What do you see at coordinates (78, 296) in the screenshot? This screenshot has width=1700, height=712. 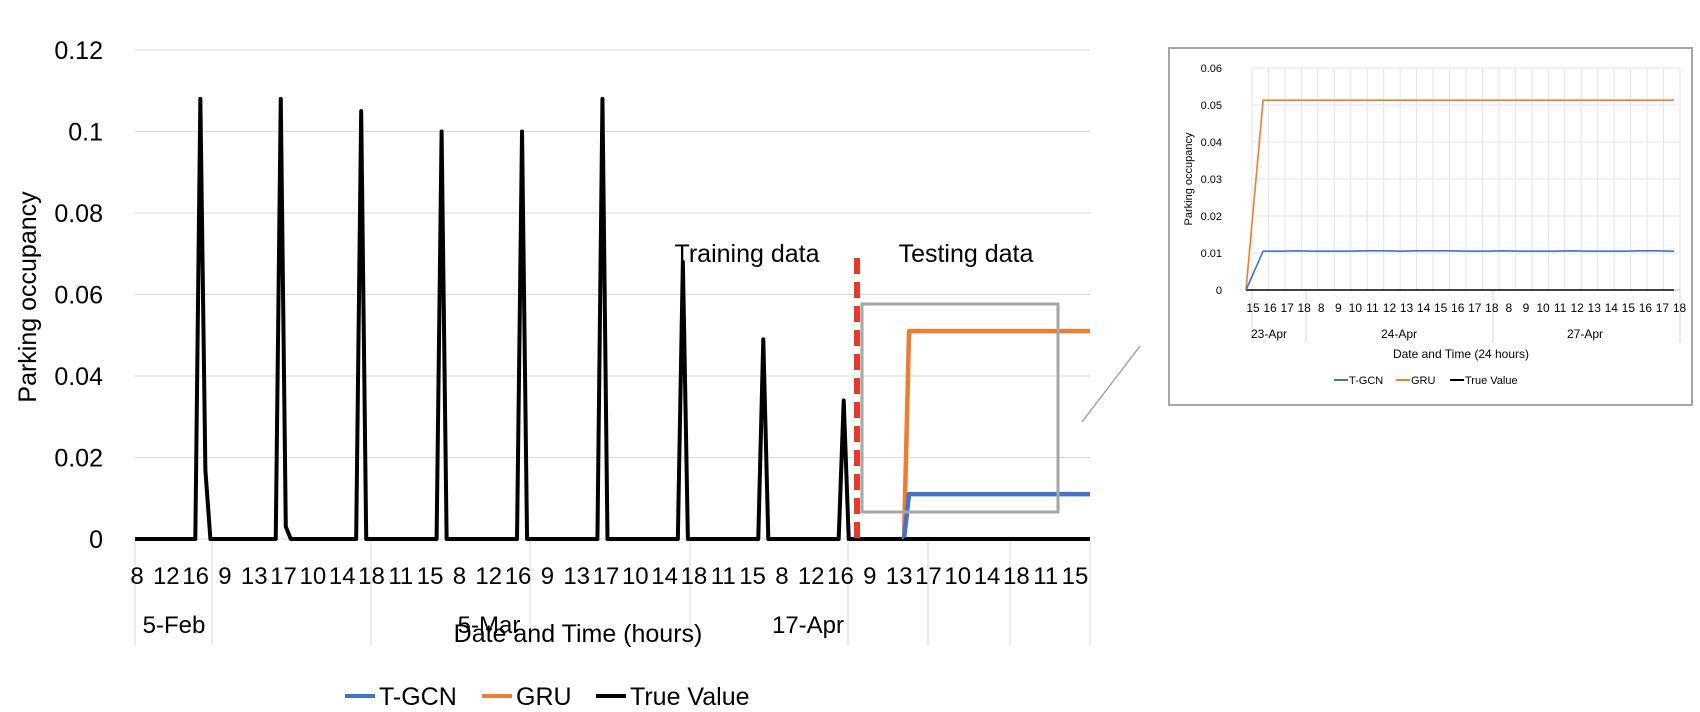 I see `y-tick-label: 0.06` at bounding box center [78, 296].